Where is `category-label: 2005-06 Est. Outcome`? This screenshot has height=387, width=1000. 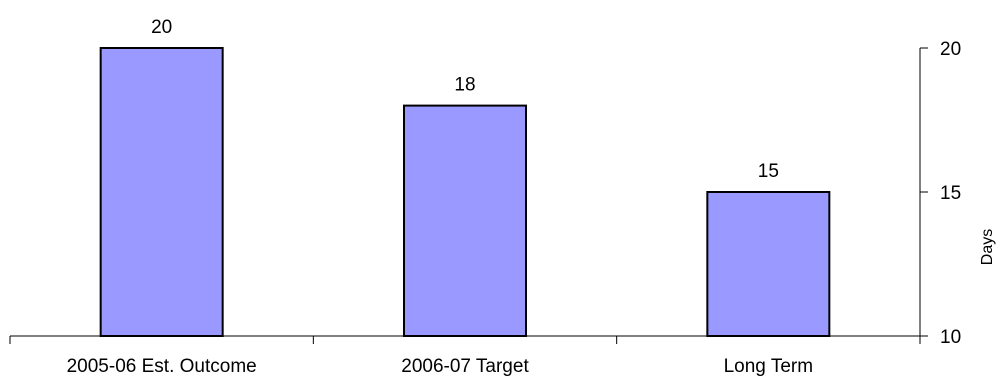
category-label: 2005-06 Est. Outcome is located at coordinates (162, 366).